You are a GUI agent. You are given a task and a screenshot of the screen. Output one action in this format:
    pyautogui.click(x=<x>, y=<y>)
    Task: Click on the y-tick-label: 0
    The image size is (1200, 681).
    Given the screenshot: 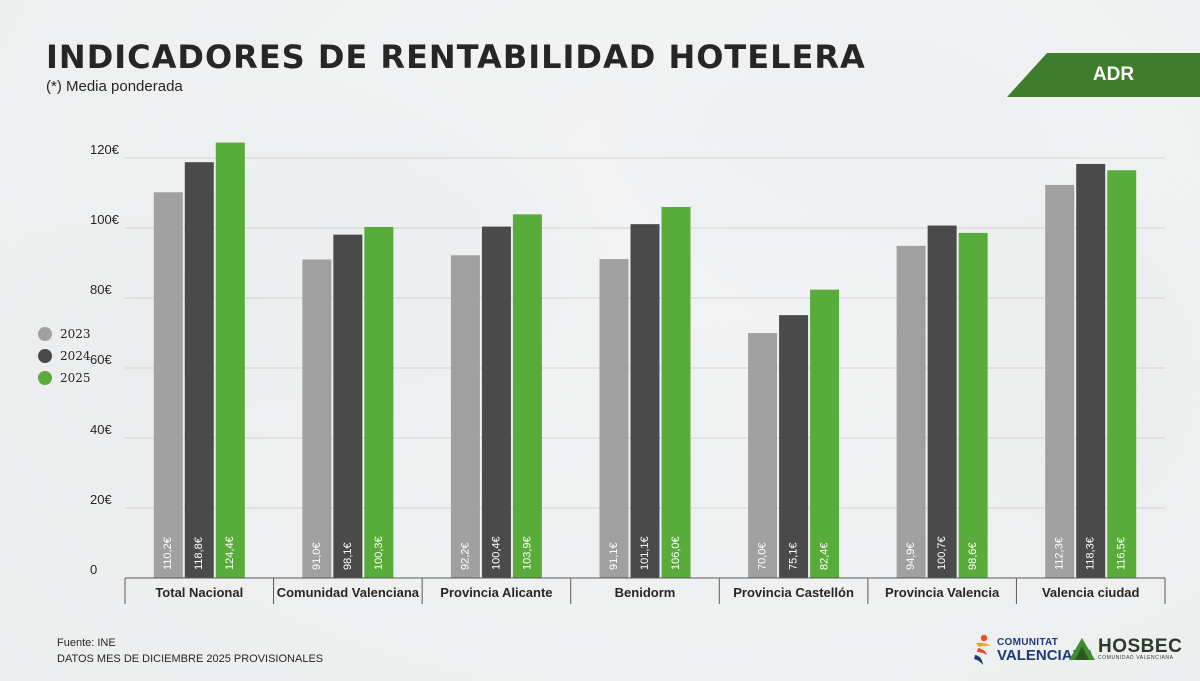 What is the action you would take?
    pyautogui.click(x=93, y=569)
    